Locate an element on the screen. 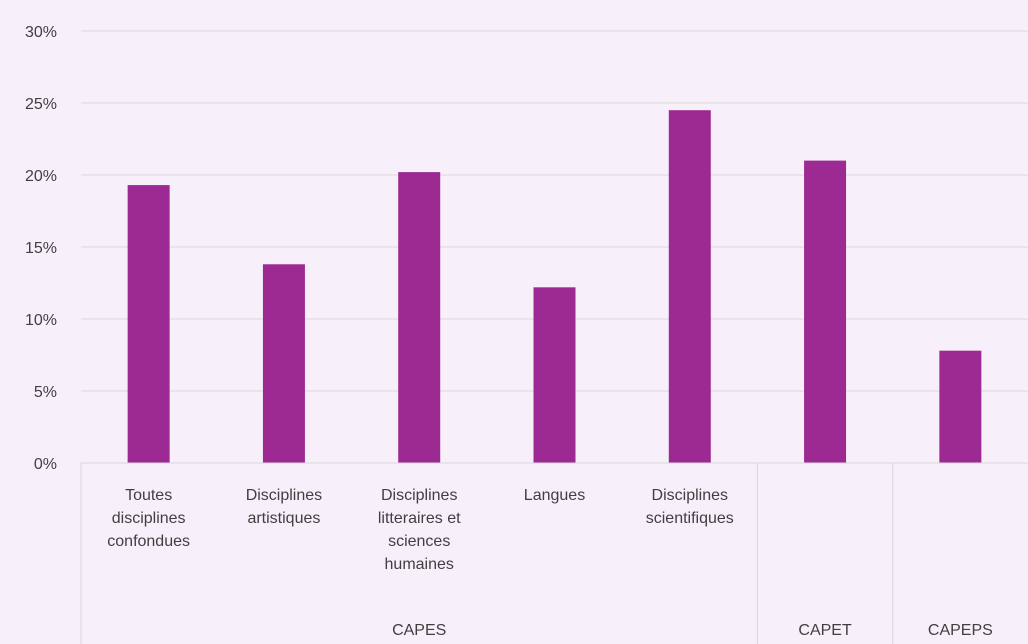 The height and width of the screenshot is (644, 1028). y-tick-label: 20% is located at coordinates (41, 176).